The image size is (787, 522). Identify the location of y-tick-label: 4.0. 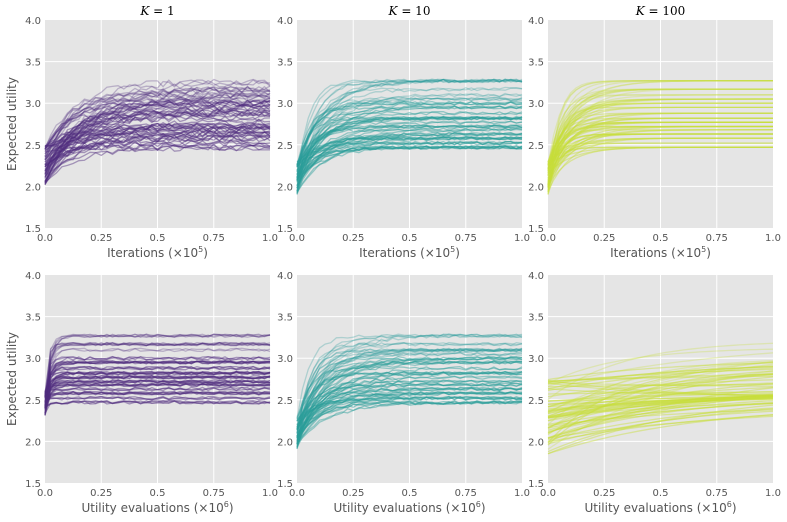
(536, 21).